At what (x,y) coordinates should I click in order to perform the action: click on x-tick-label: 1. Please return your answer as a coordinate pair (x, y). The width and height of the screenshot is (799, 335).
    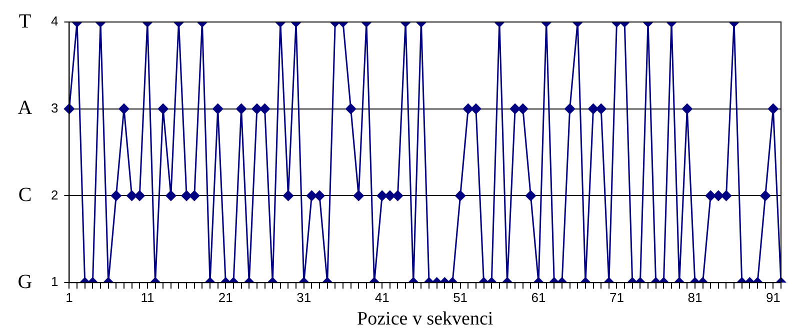
    Looking at the image, I should click on (69, 297).